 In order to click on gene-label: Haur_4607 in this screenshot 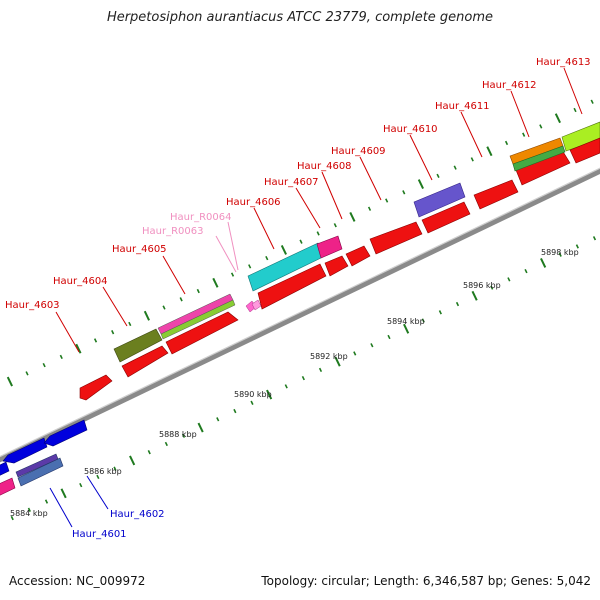, I will do `click(291, 182)`.